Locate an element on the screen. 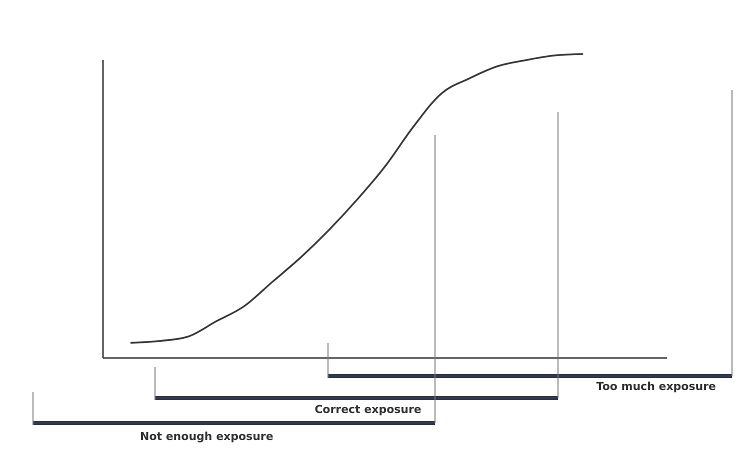  text: Too much exposure is located at coordinates (656, 386).